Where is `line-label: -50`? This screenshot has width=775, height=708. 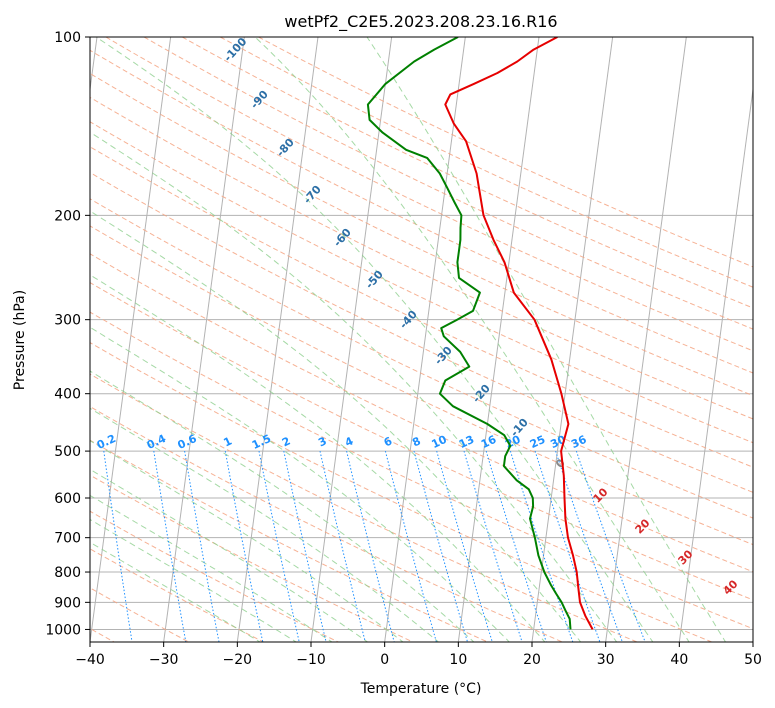
line-label: -50 is located at coordinates (374, 280).